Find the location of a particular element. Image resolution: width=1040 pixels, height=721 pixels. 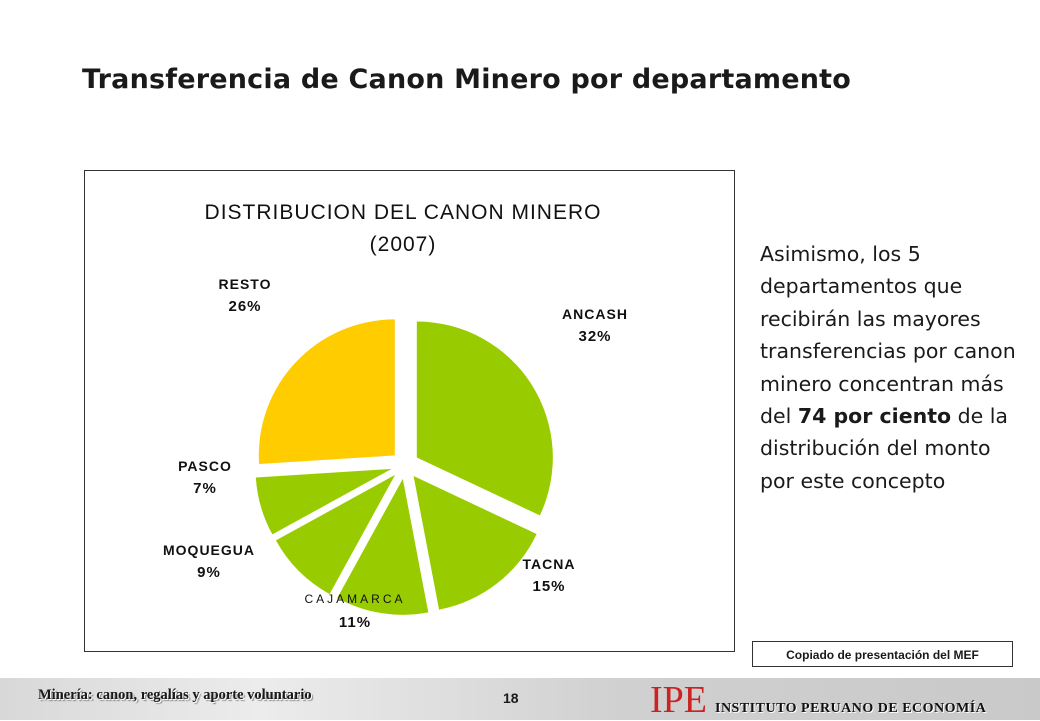

source-note: Copiado de presentación del MEF is located at coordinates (882, 654).